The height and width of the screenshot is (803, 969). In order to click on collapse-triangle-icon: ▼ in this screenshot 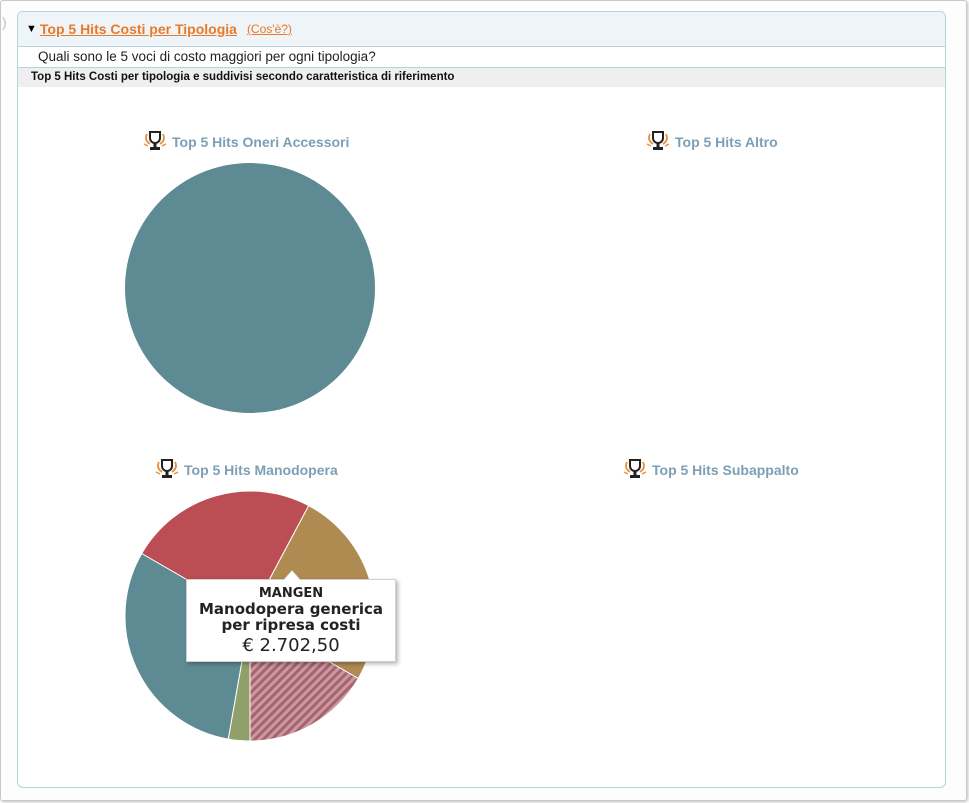, I will do `click(31, 28)`.